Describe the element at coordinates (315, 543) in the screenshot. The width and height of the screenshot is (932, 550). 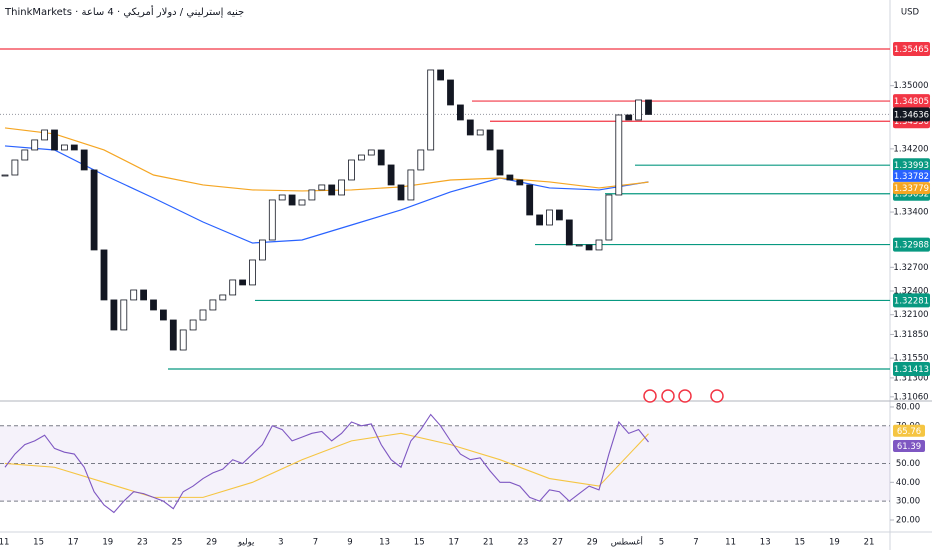
I see `x-tick-label: 7` at that location.